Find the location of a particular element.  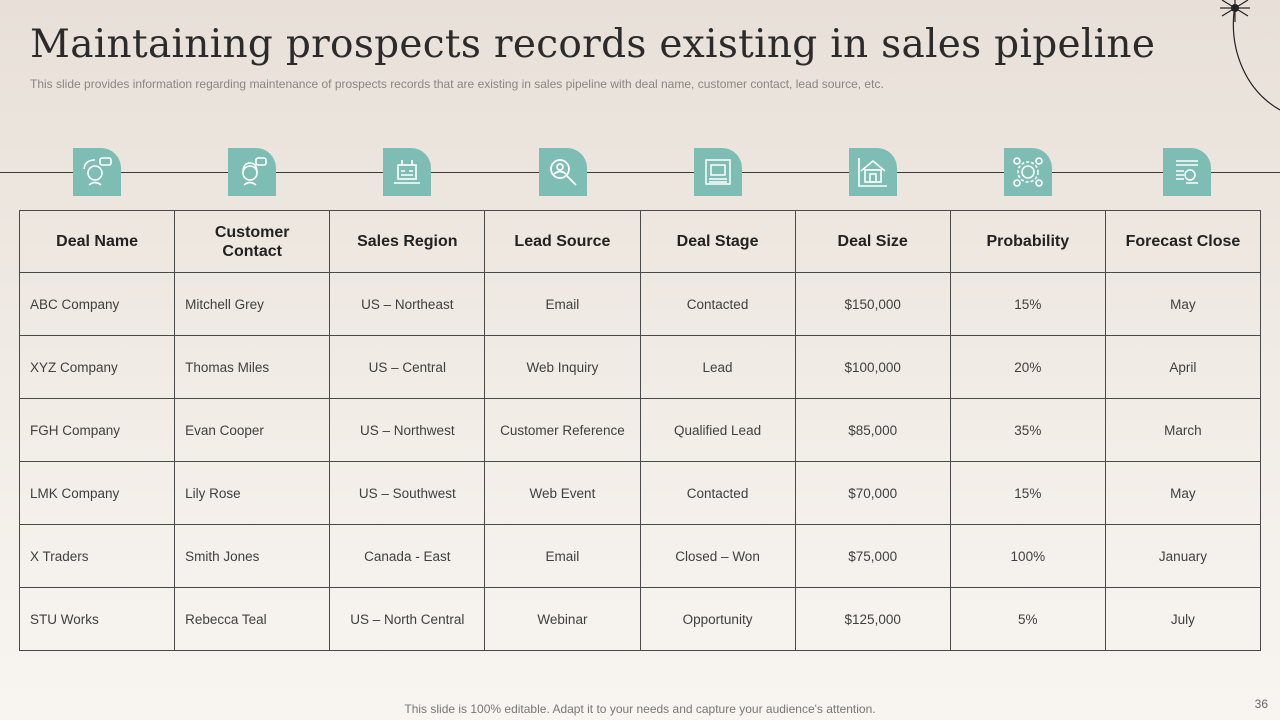

cell-deal-size: $125,000 is located at coordinates (872, 619).